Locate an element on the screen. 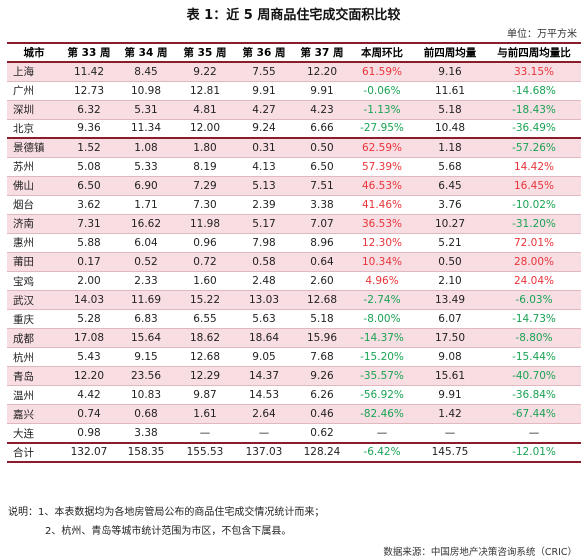 Image resolution: width=587 pixels, height=560 pixels. value-cell: 7.55 is located at coordinates (264, 72).